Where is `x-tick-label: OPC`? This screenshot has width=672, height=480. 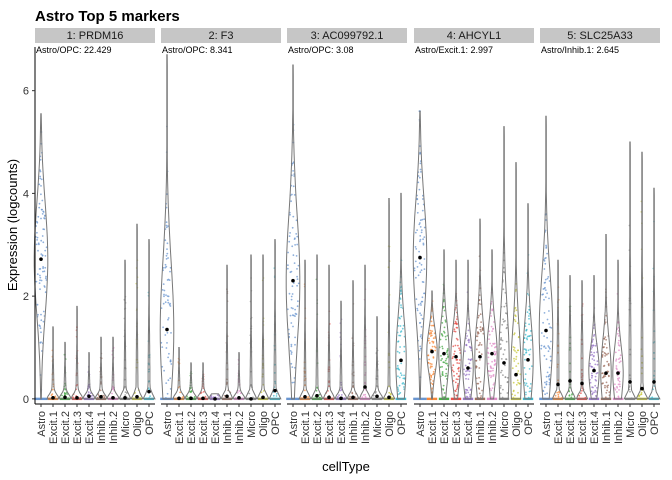 x-tick-label: OPC is located at coordinates (529, 423).